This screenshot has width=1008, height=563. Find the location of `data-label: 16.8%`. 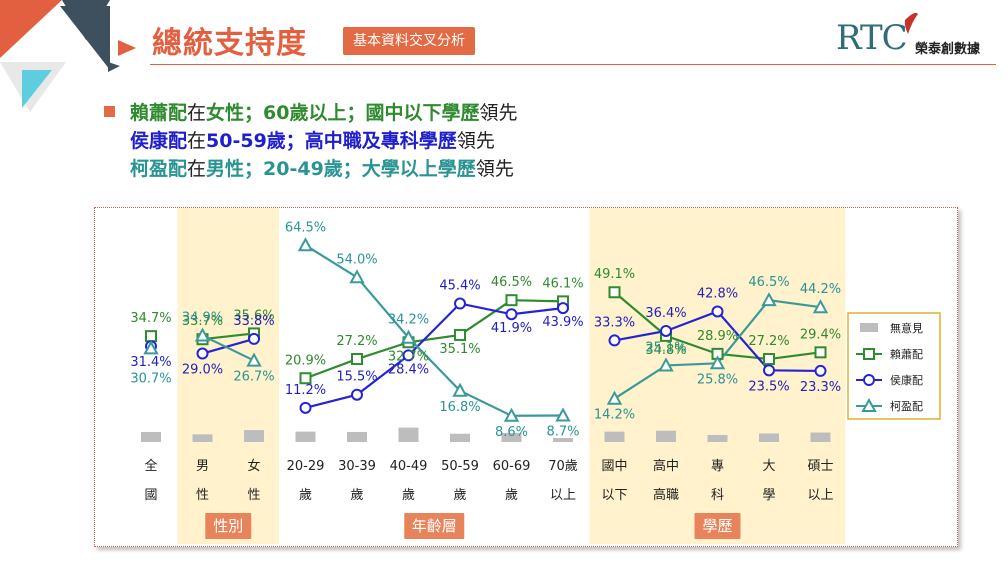

data-label: 16.8% is located at coordinates (459, 407).